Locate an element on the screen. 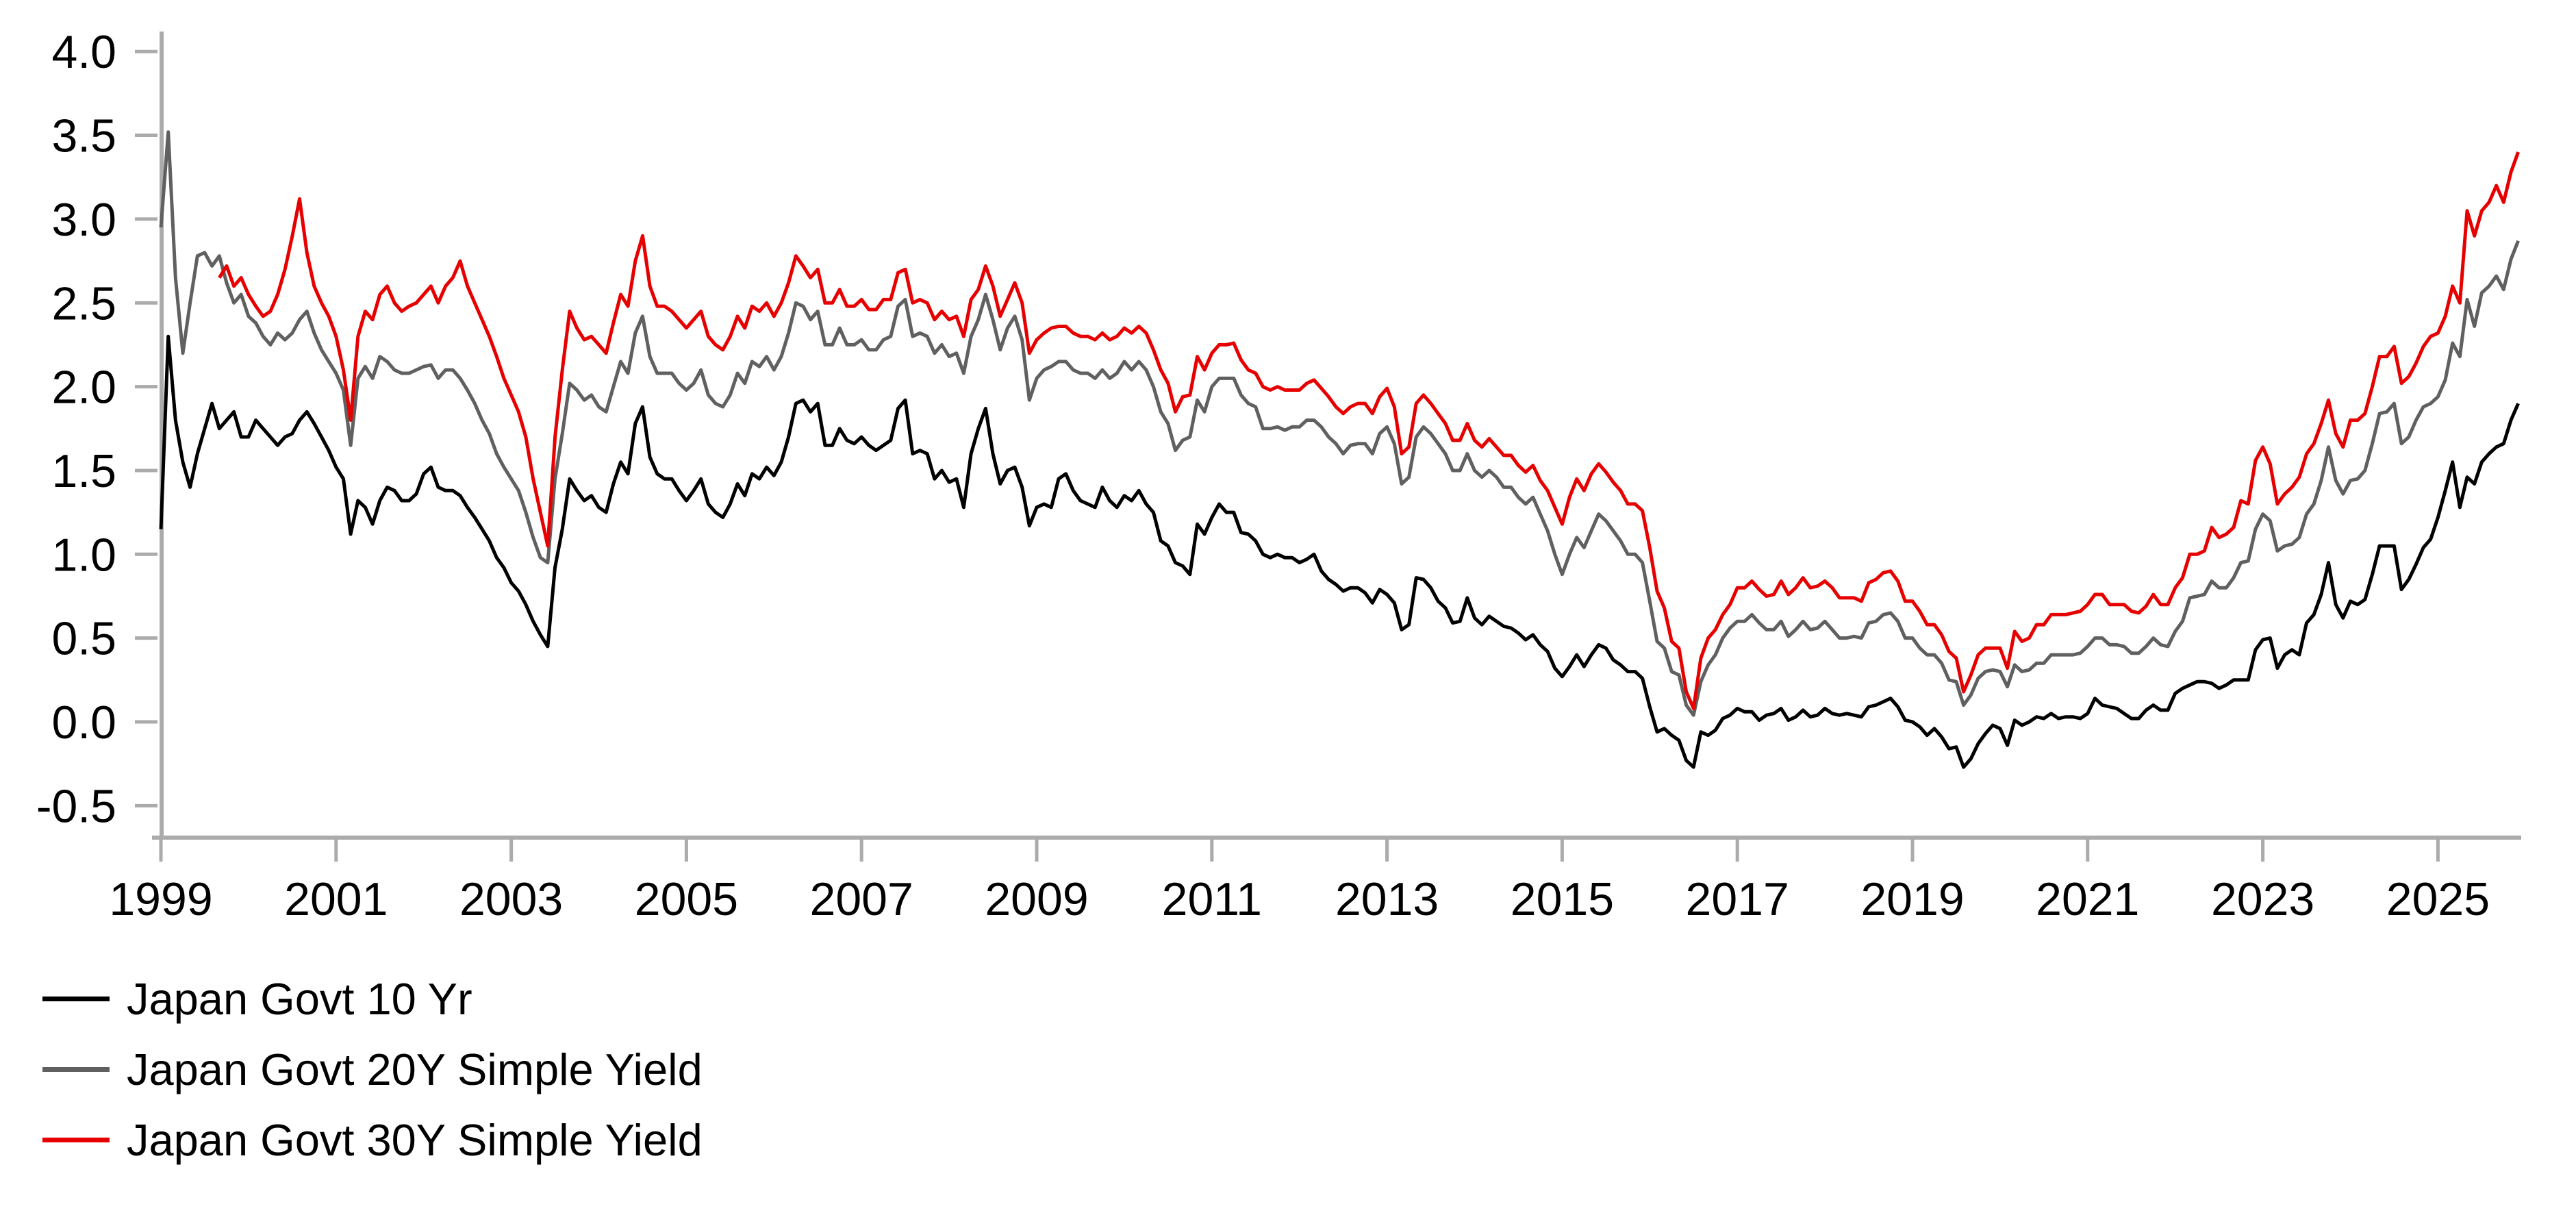 The width and height of the screenshot is (2576, 1228). x-tick-label: 2011 is located at coordinates (1212, 899).